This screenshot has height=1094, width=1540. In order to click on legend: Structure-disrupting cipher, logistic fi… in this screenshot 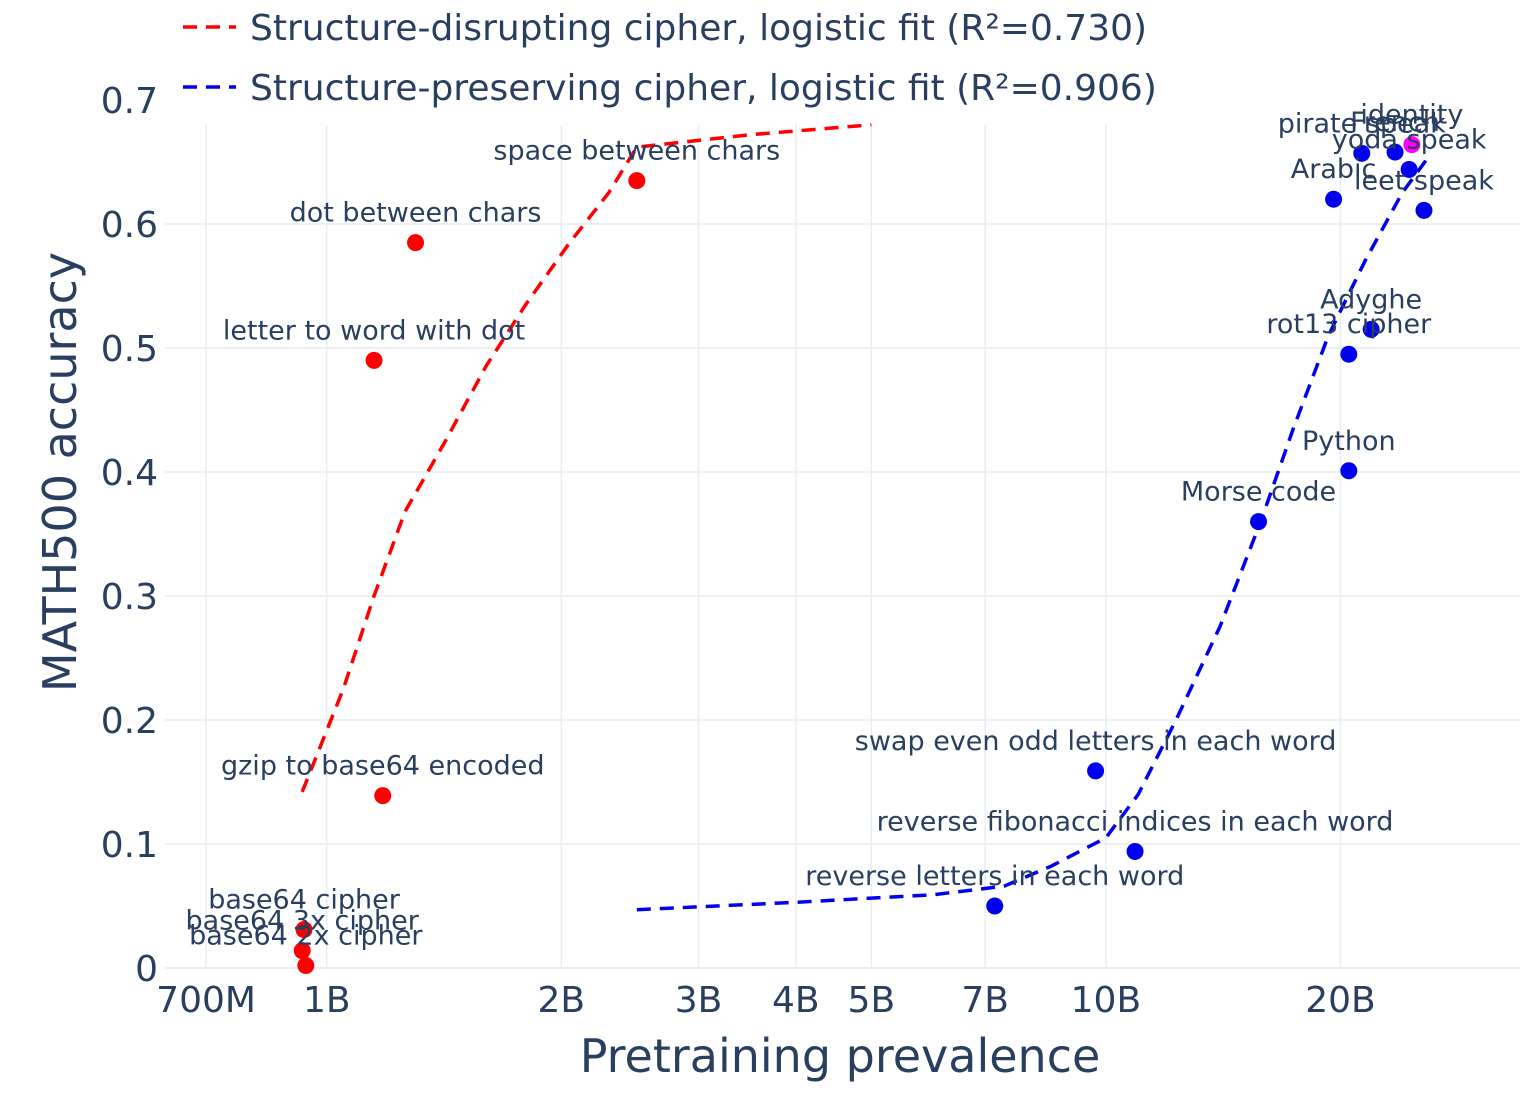, I will do `click(670, 58)`.